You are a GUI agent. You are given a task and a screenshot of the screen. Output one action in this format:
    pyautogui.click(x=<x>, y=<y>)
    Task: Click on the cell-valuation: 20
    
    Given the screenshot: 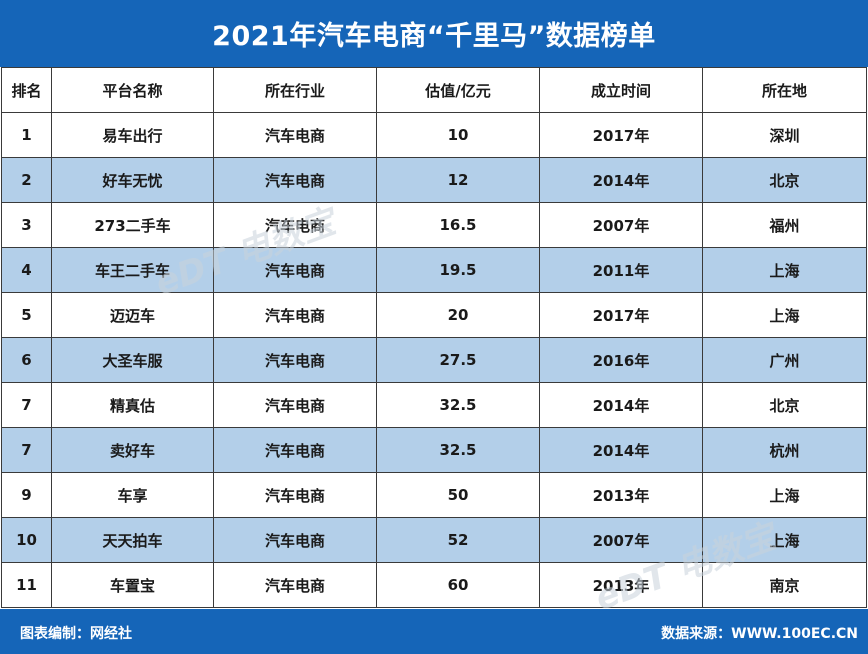 What is the action you would take?
    pyautogui.click(x=458, y=315)
    